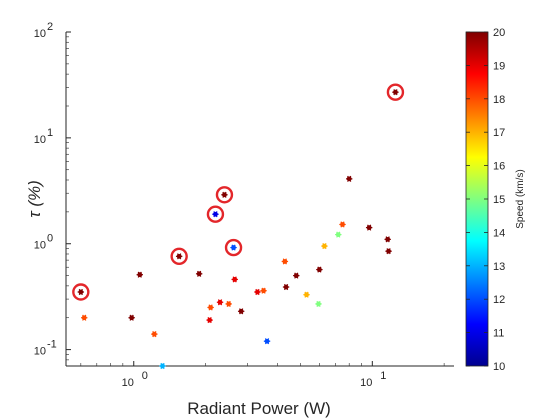  I want to click on colorbar-ticks: 10 11 12 13 14 15 16 17 18 19 20, so click(485, 200).